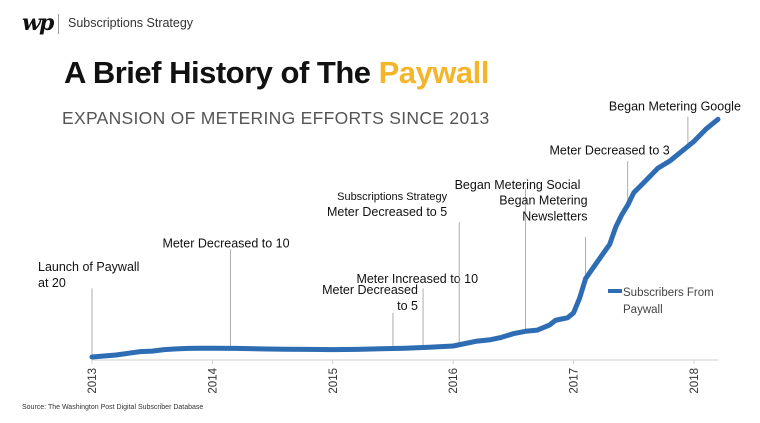 Image resolution: width=760 pixels, height=423 pixels. What do you see at coordinates (38, 23) in the screenshot?
I see `wp-logo: wp` at bounding box center [38, 23].